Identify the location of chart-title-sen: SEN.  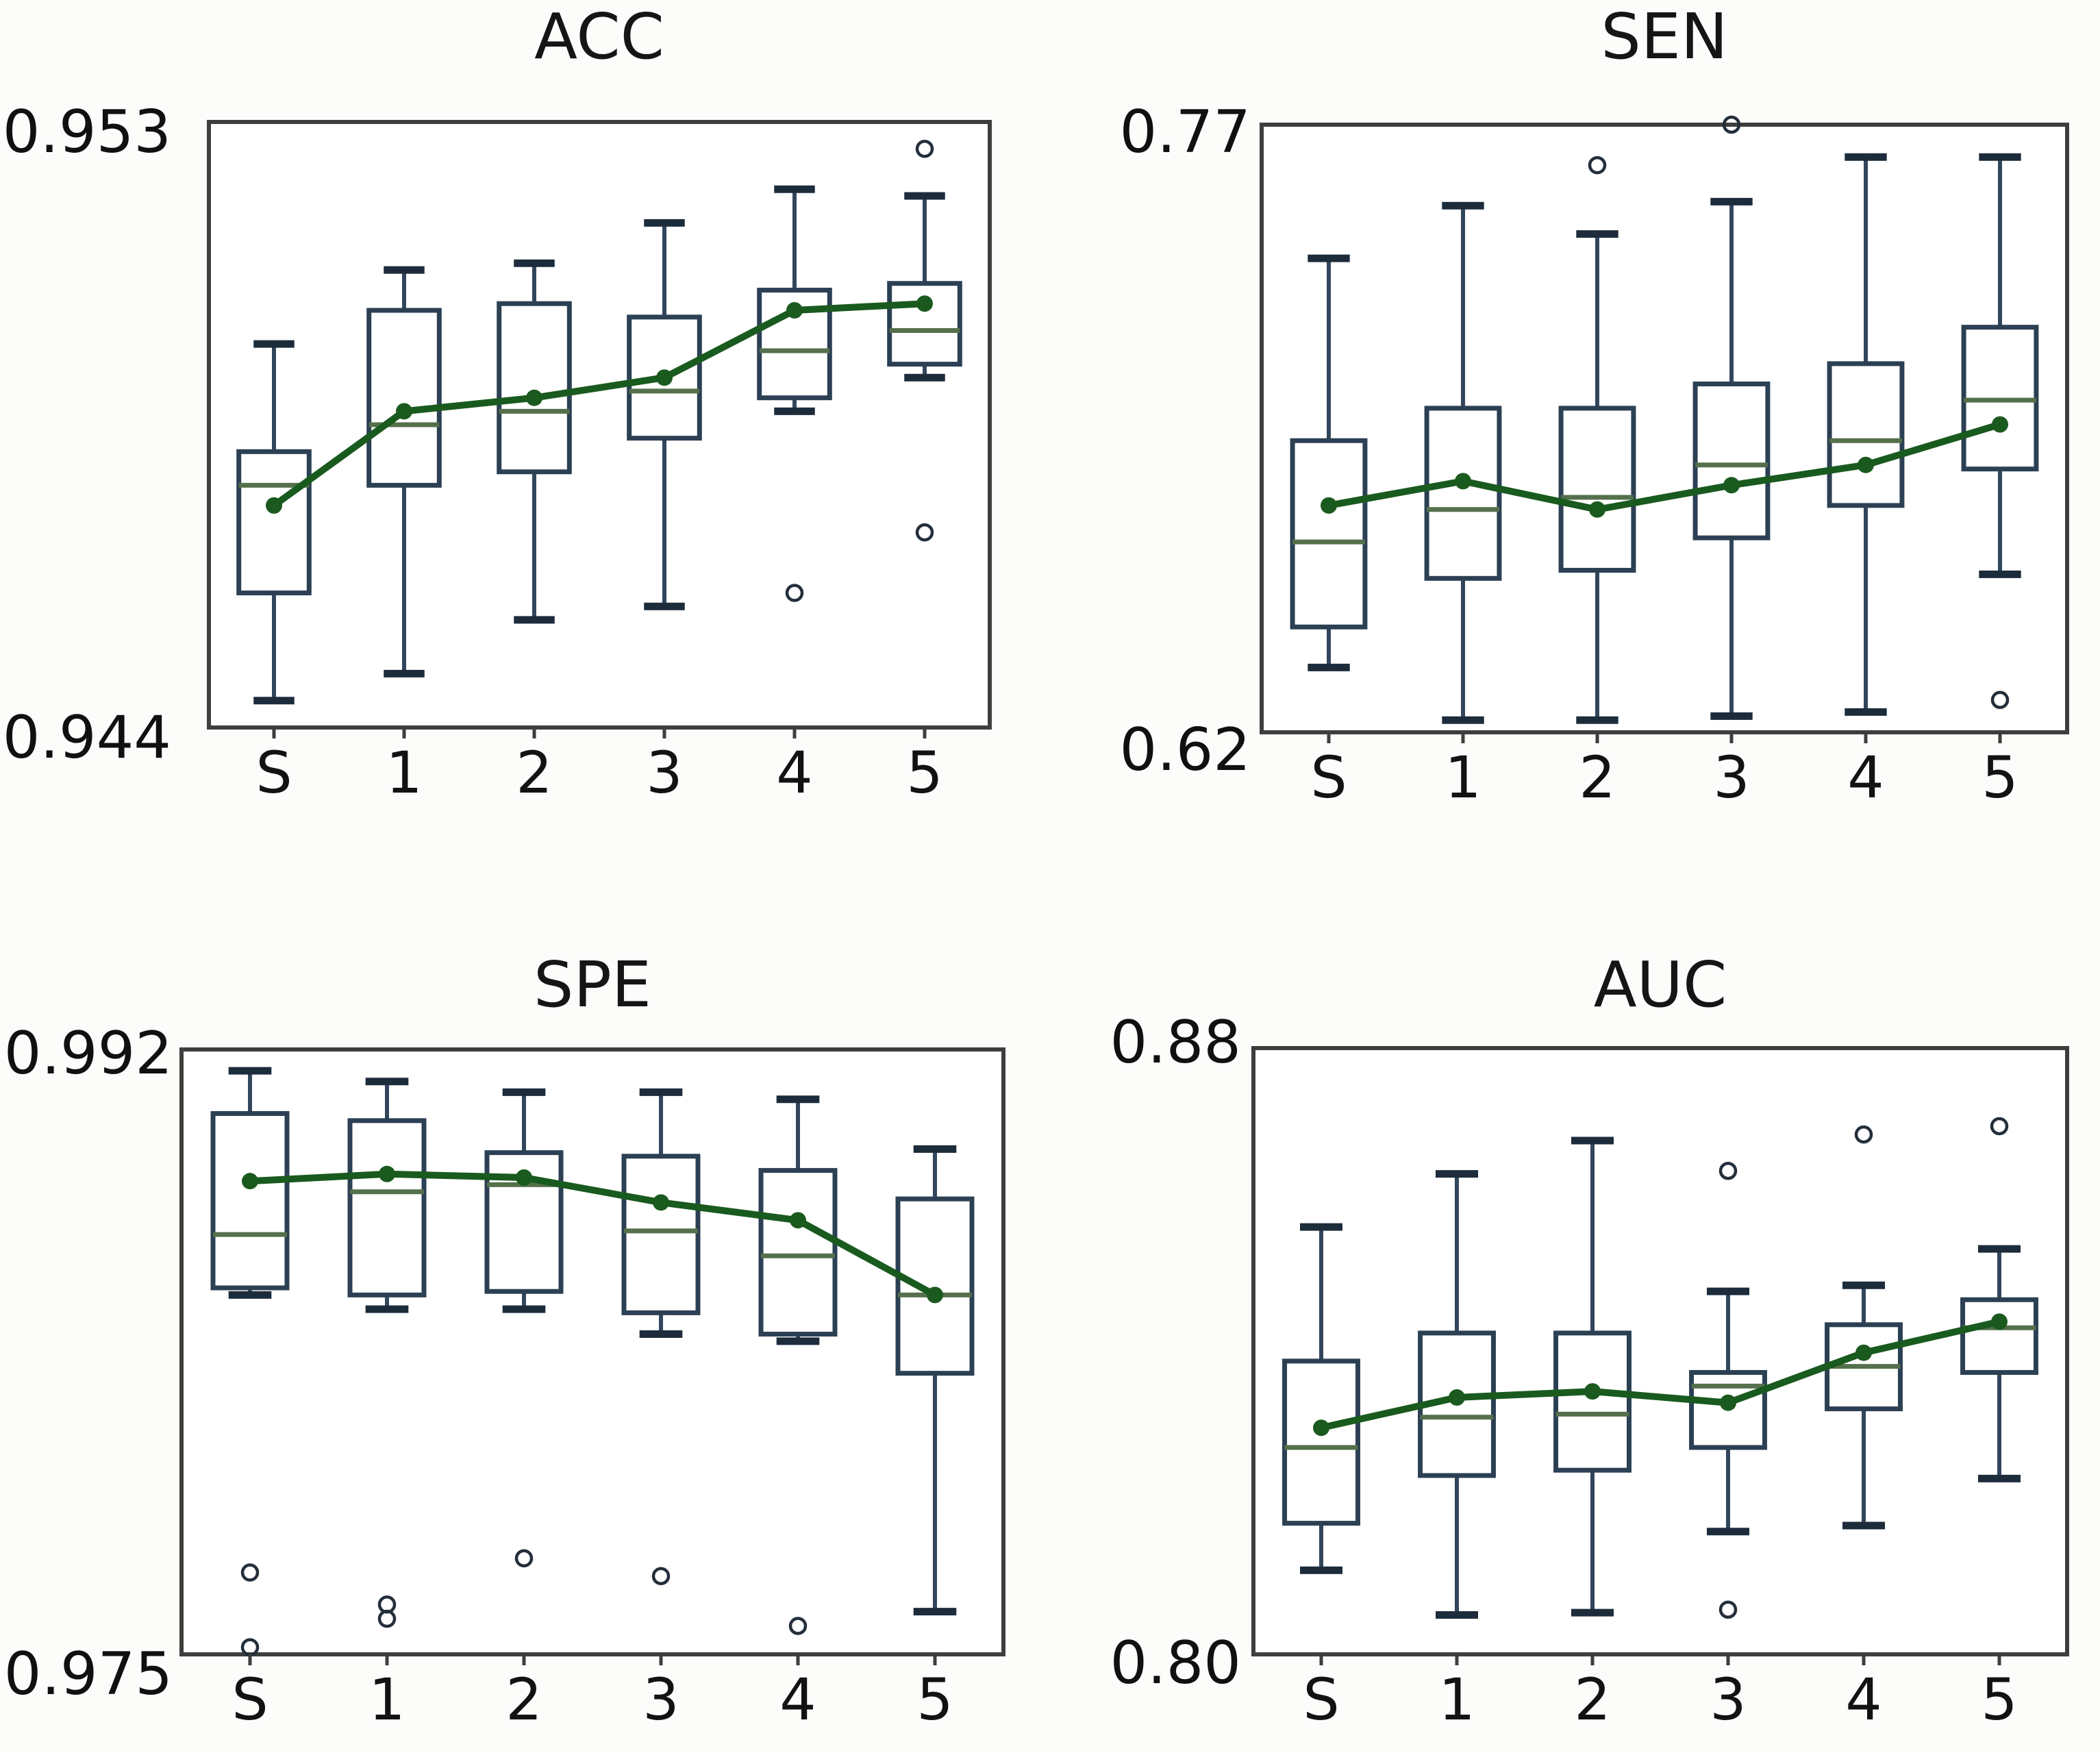
(1664, 36).